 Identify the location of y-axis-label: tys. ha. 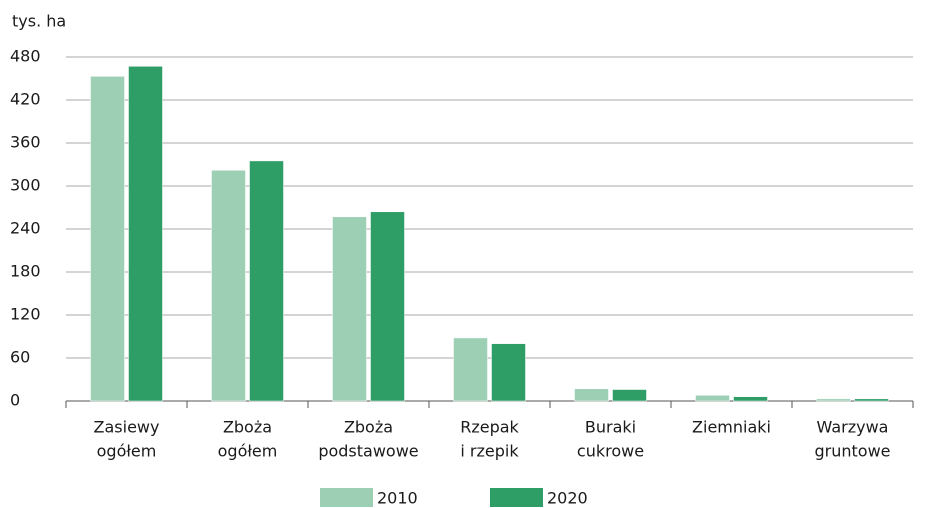
(39, 21).